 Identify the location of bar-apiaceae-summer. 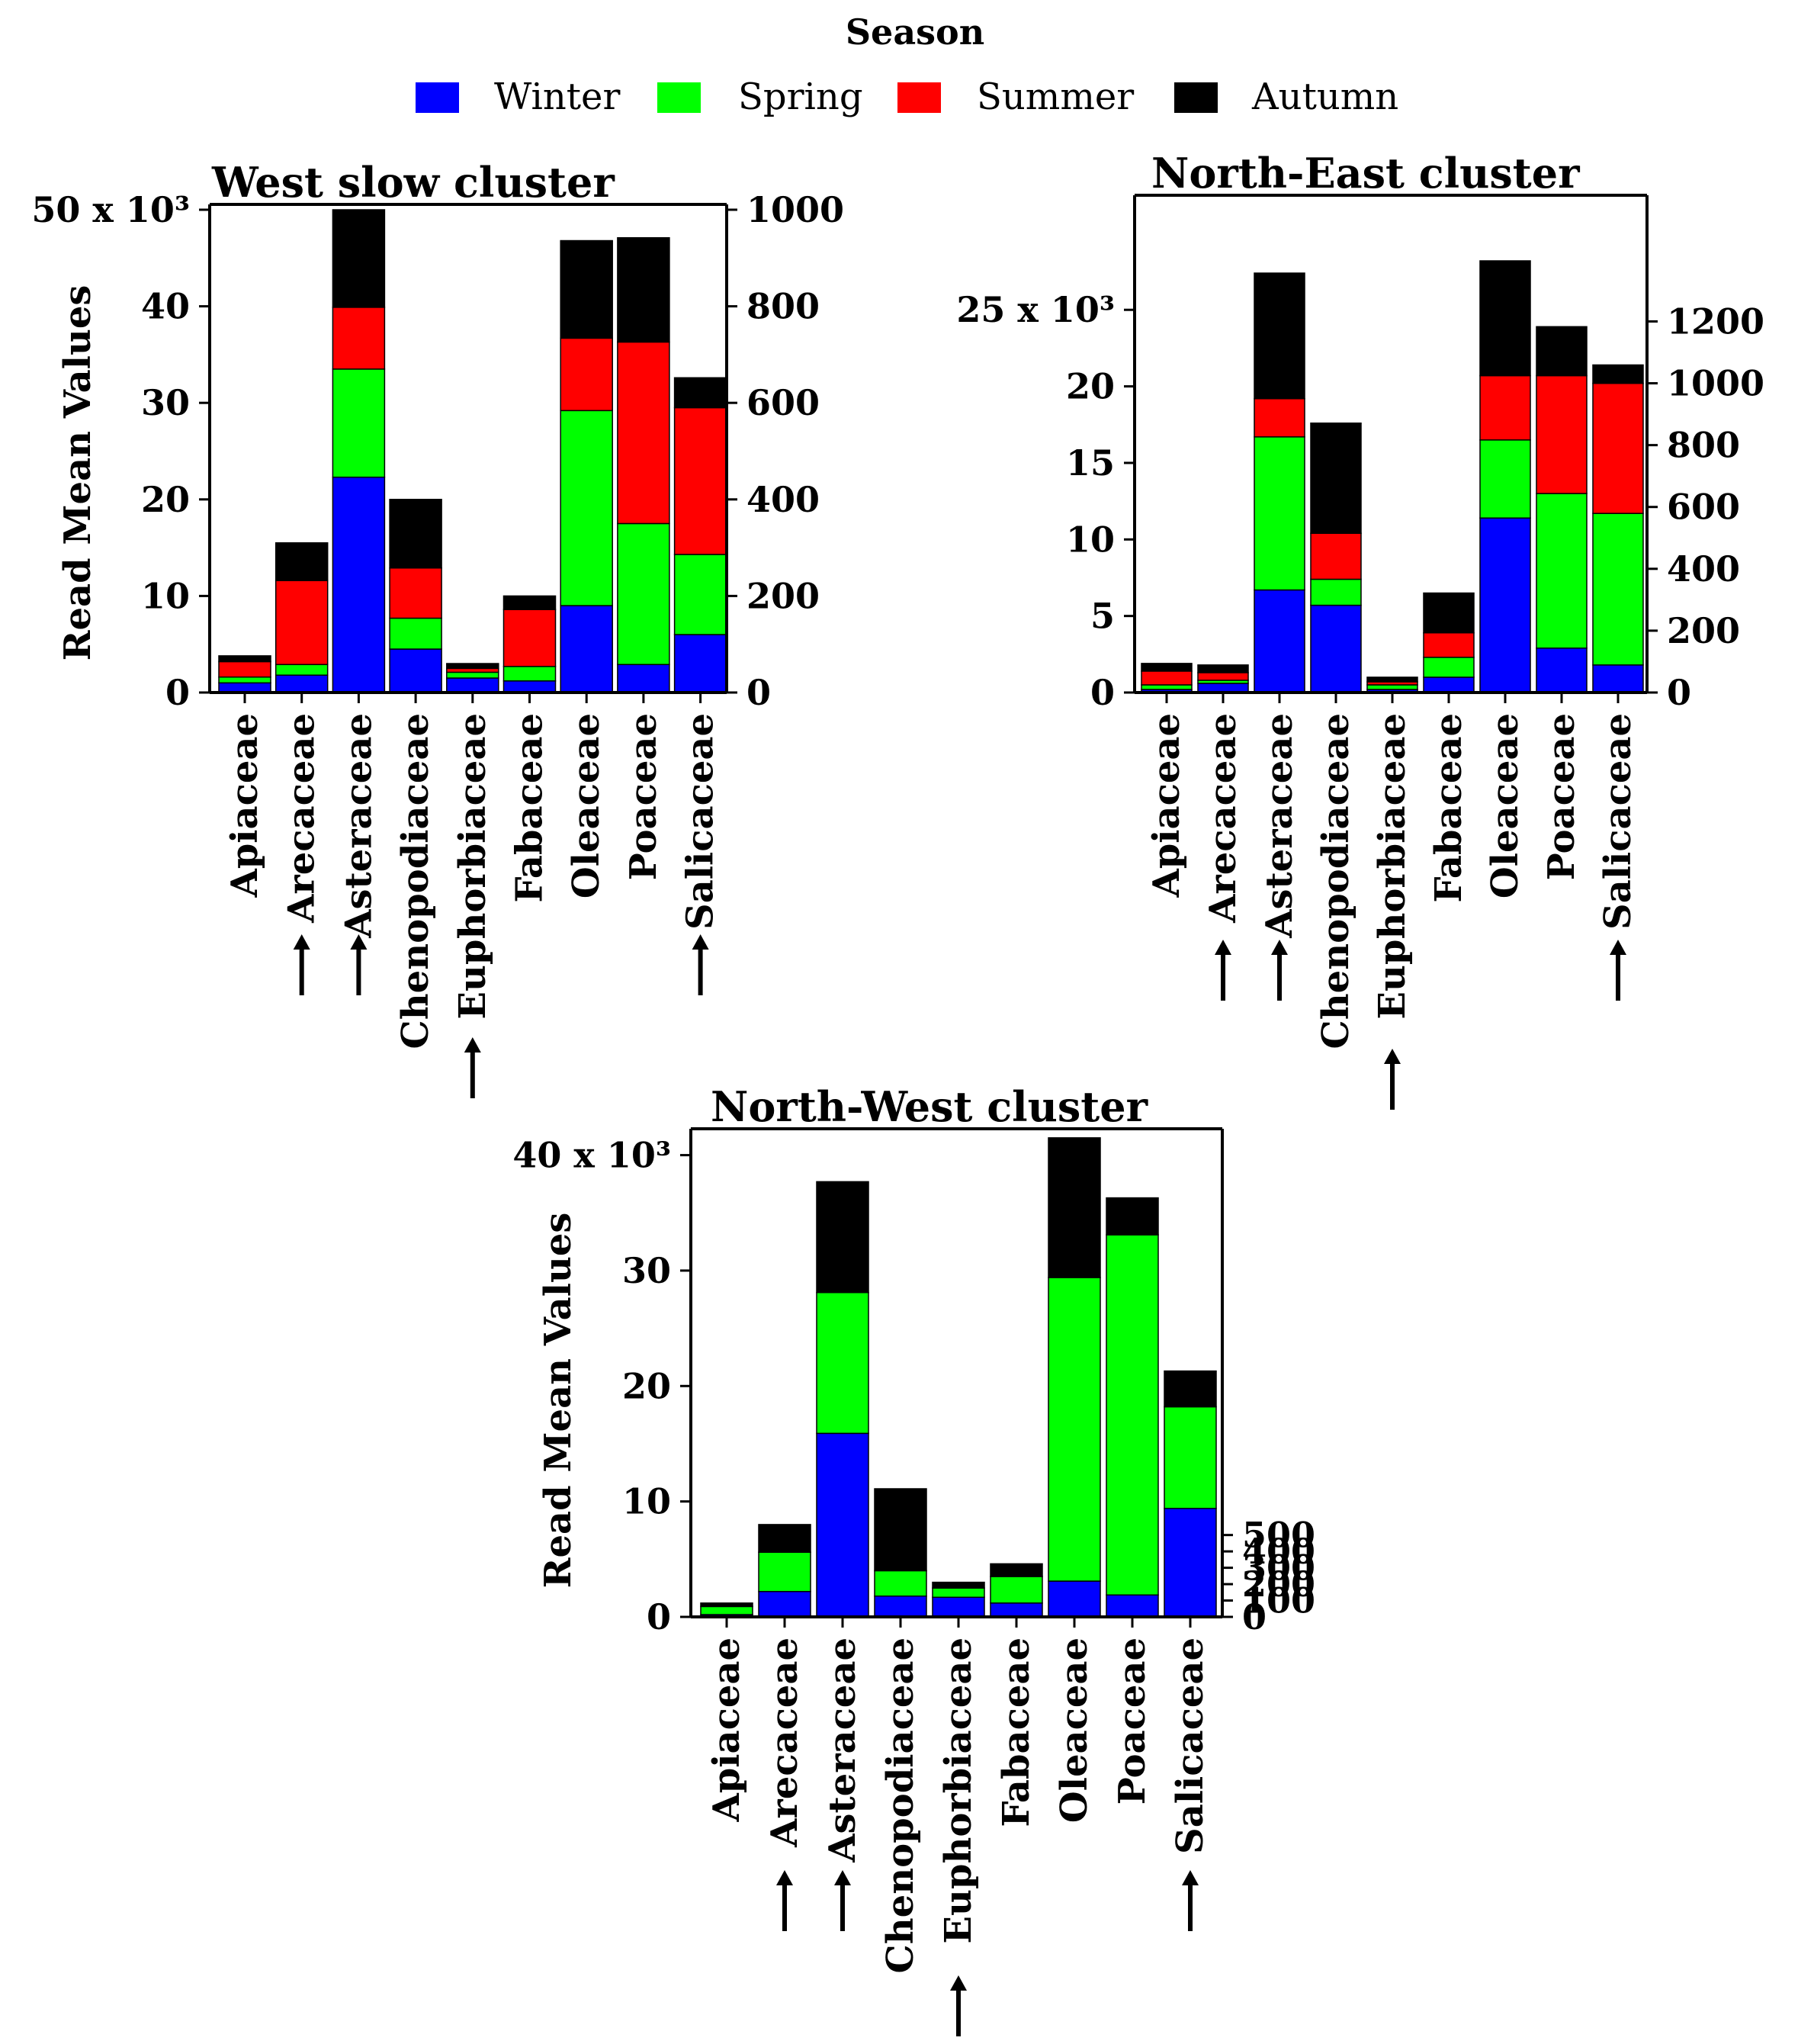
(1167, 678).